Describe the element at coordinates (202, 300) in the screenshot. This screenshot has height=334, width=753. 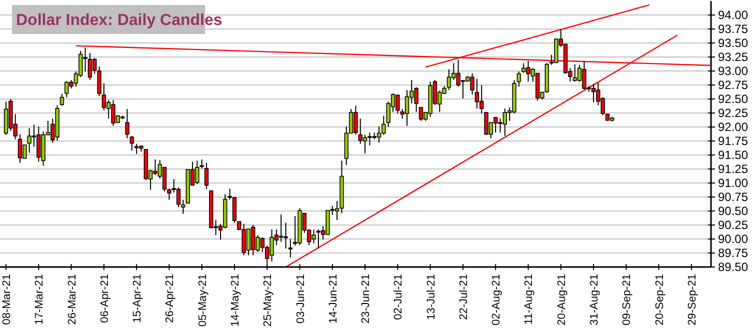
I see `x-tick-label: 05-May-21` at that location.